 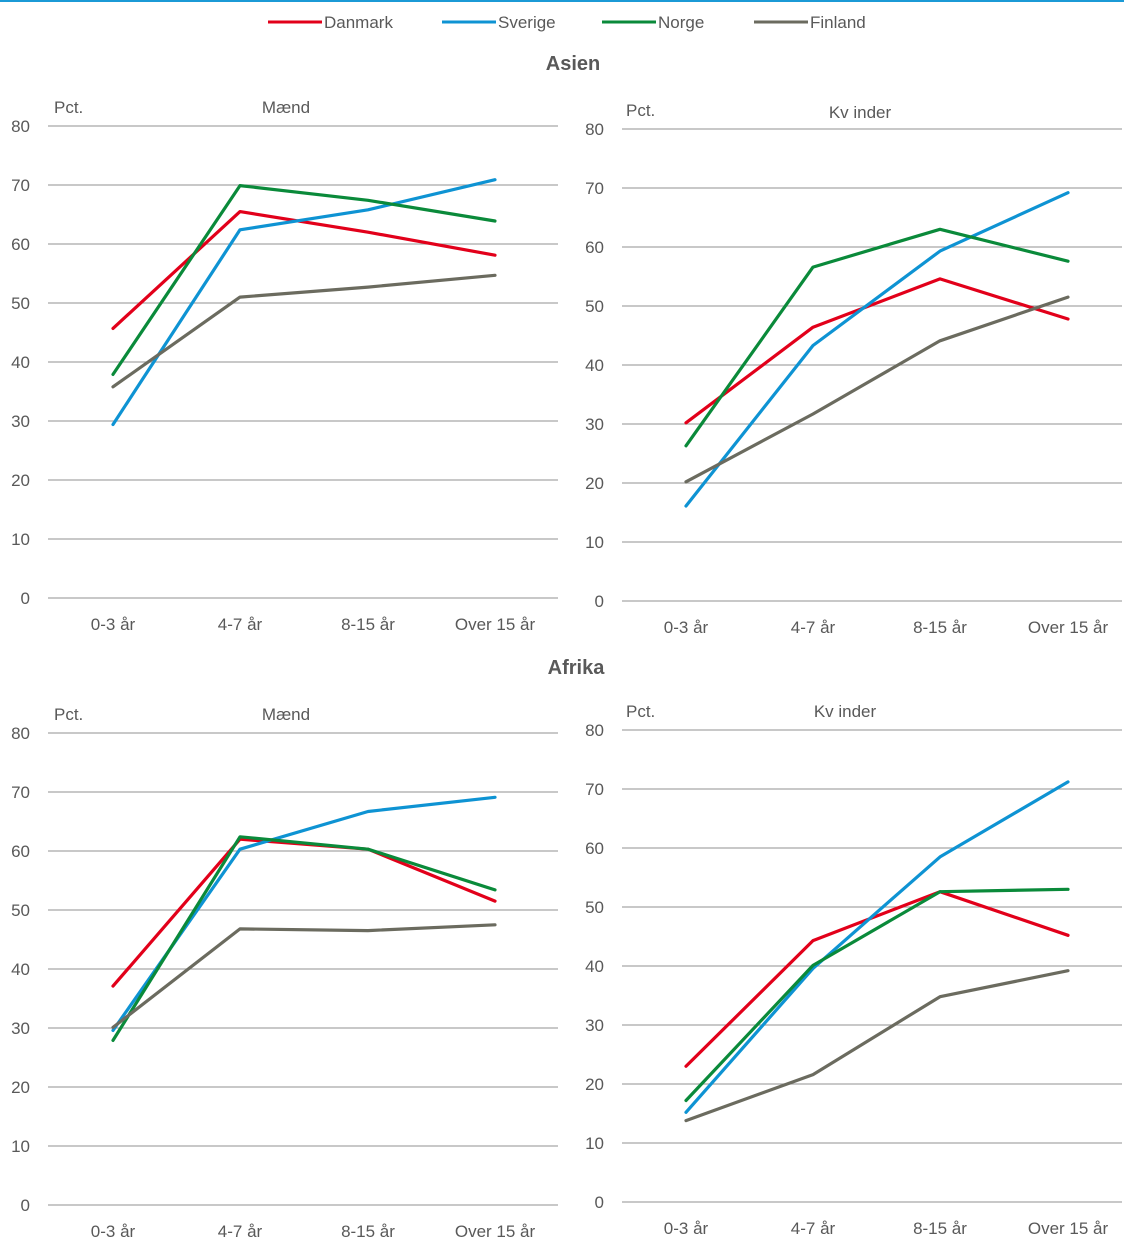 What do you see at coordinates (573, 64) in the screenshot?
I see `section-title-asien: Asien` at bounding box center [573, 64].